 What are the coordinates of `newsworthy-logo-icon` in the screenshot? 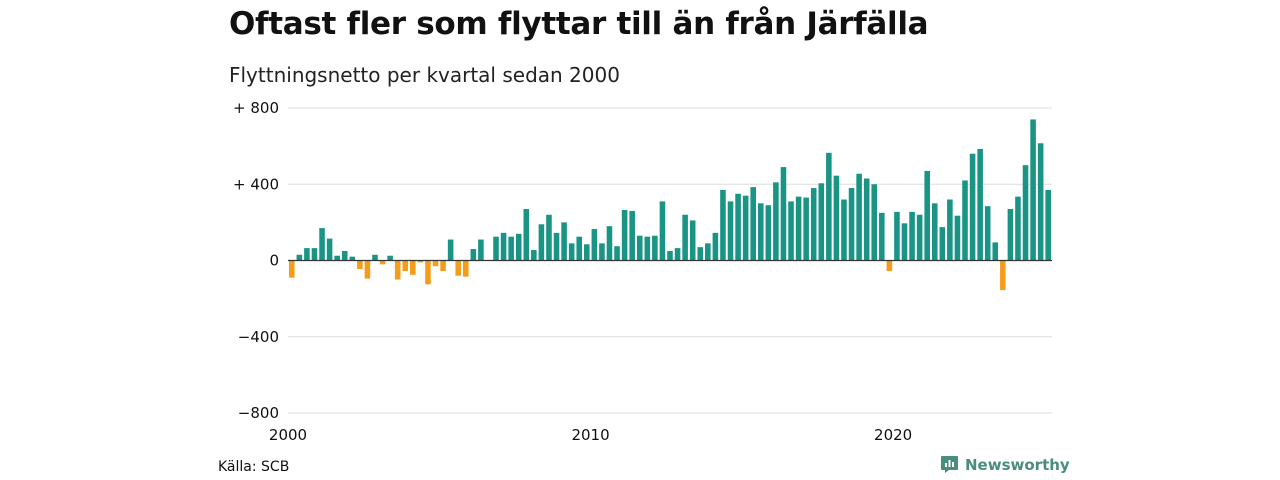 It's located at (949, 464).